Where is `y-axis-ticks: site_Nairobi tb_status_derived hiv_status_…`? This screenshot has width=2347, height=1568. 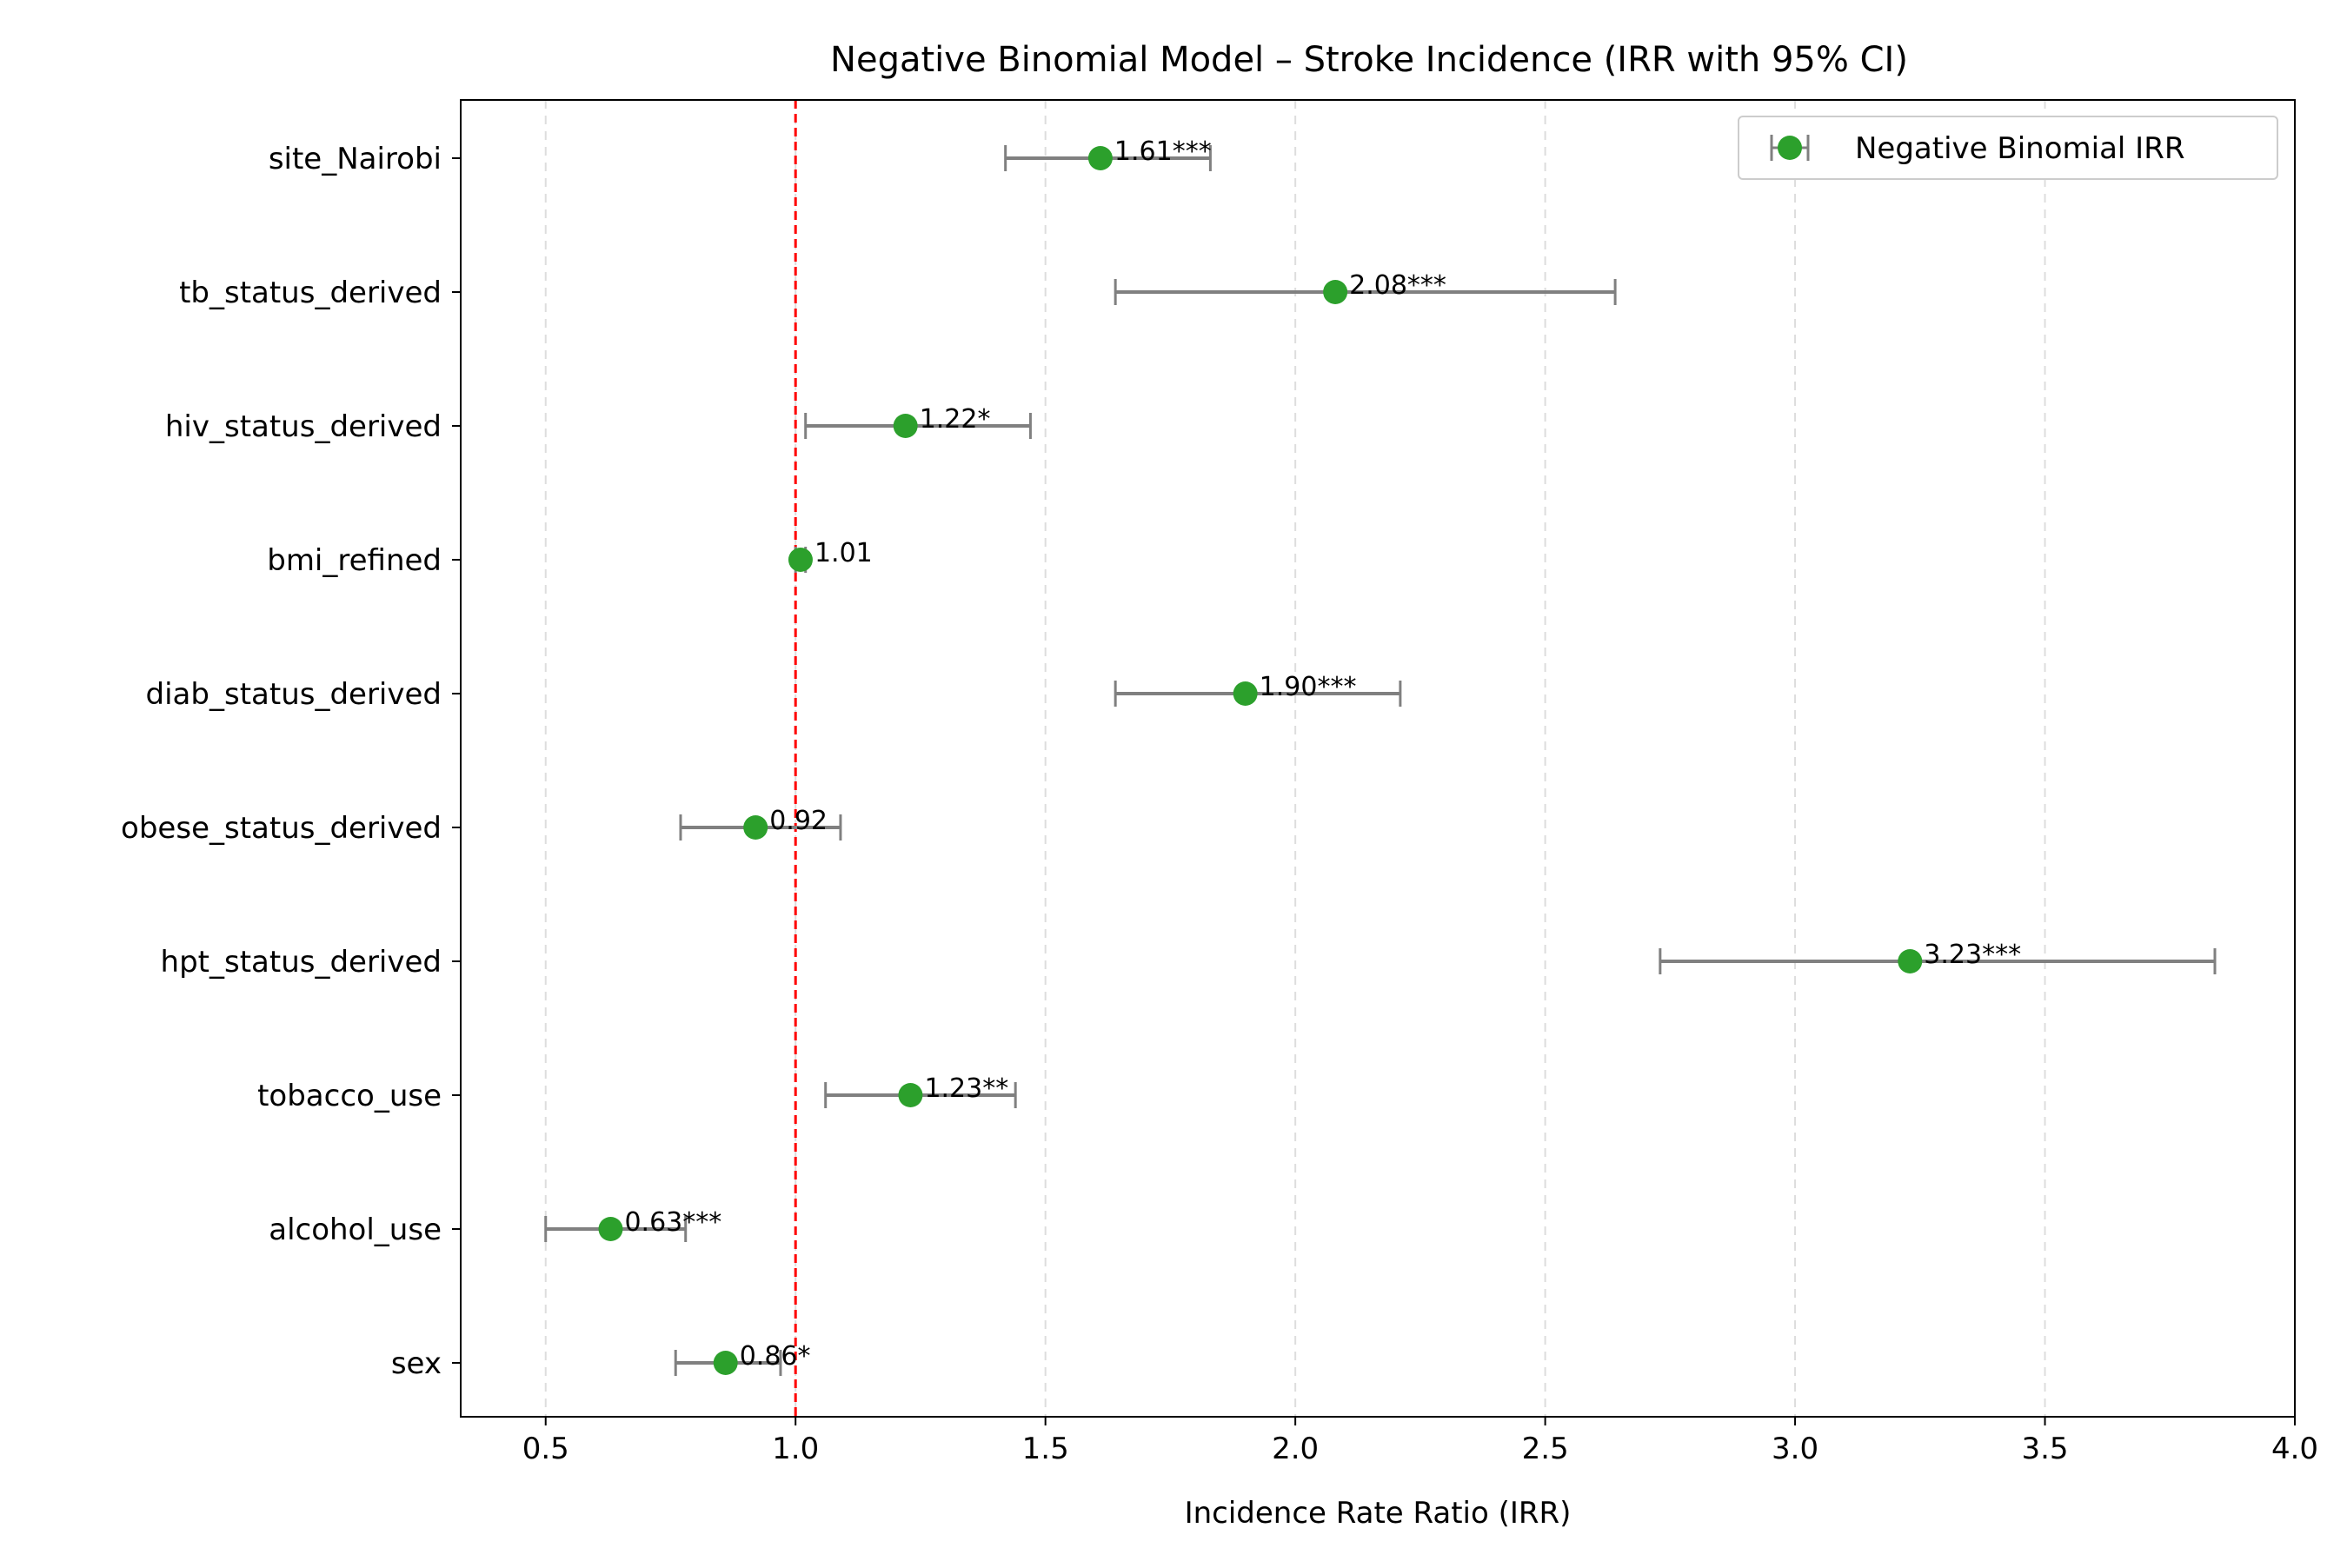 y-axis-ticks: site_Nairobi tb_status_derived hiv_status_… is located at coordinates (291, 761).